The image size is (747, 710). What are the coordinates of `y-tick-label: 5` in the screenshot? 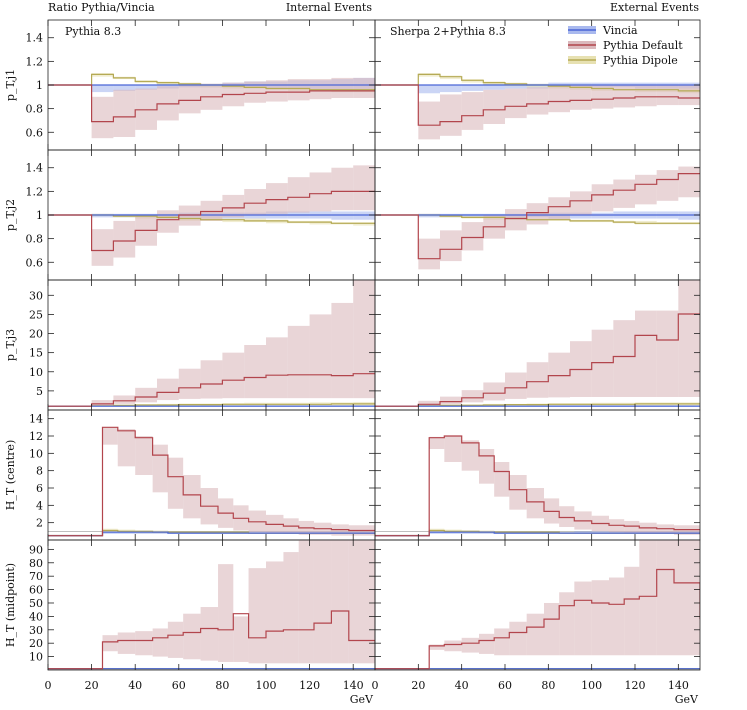 It's located at (39, 391).